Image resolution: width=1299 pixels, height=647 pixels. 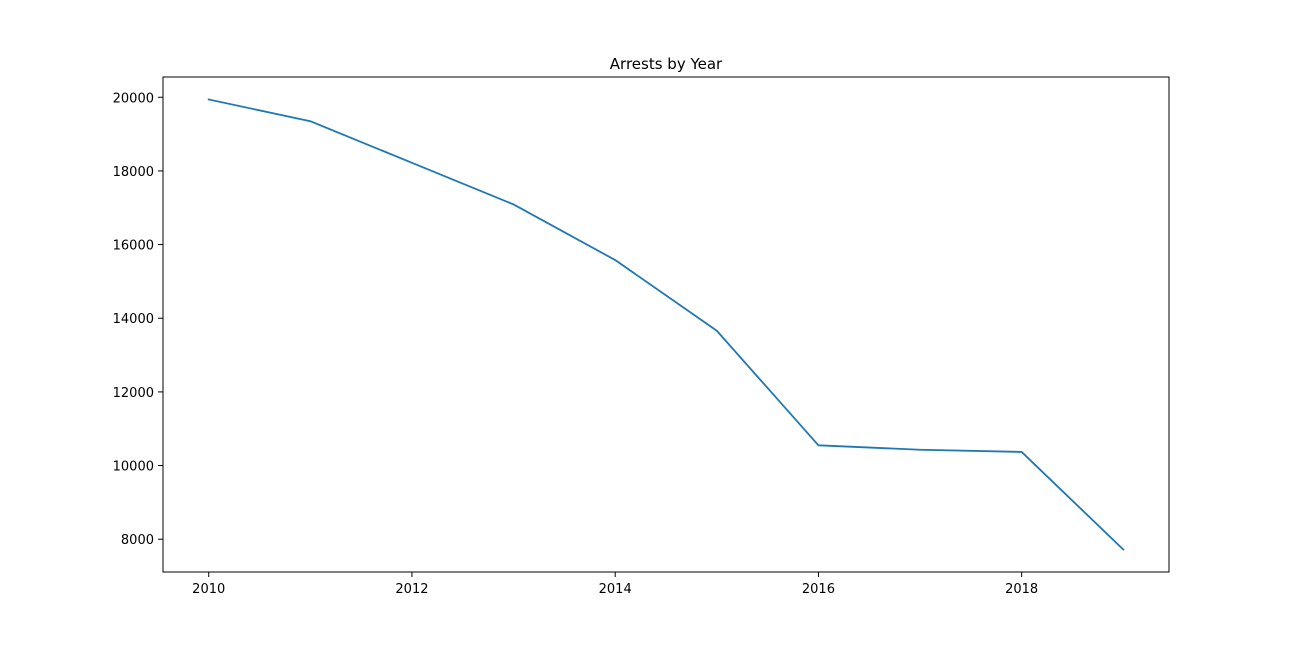 I want to click on x-axis: 2010 2012 2014 2016 2018, so click(x=615, y=584).